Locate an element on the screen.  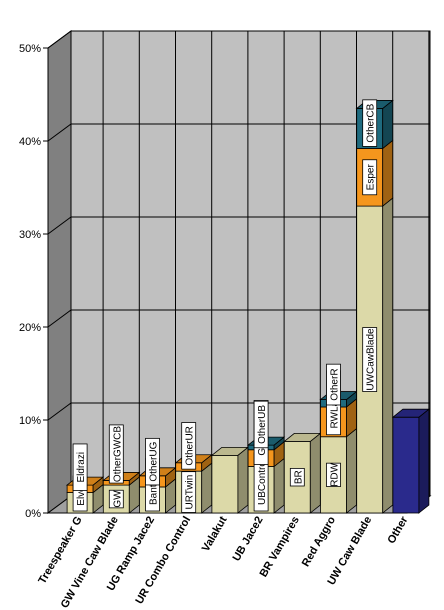
bar-top is located at coordinates (411, 413).